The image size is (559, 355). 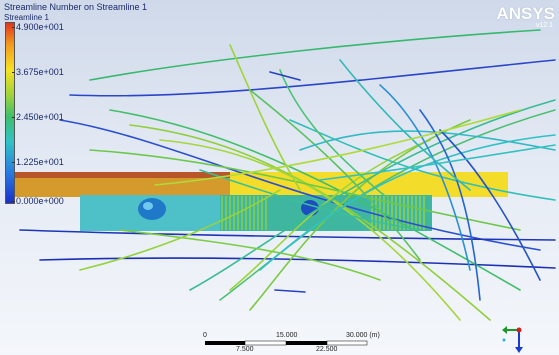 What do you see at coordinates (26, 17) in the screenshot?
I see `legend-subtitle: Streamline 1` at bounding box center [26, 17].